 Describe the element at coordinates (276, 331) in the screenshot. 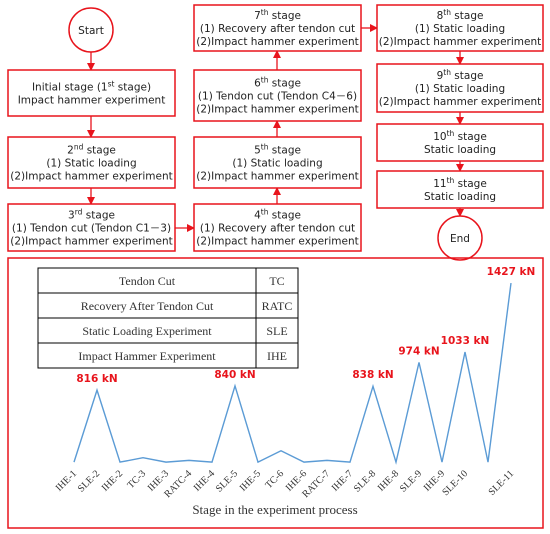

I see `table-cell: SLE` at that location.